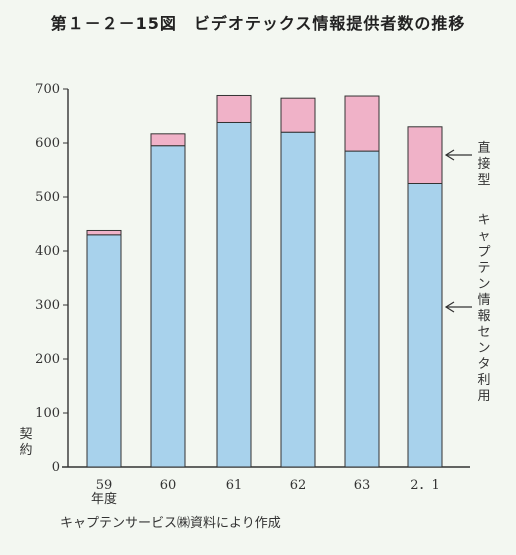  I want to click on series-label-direct-char: 型, so click(483, 180).